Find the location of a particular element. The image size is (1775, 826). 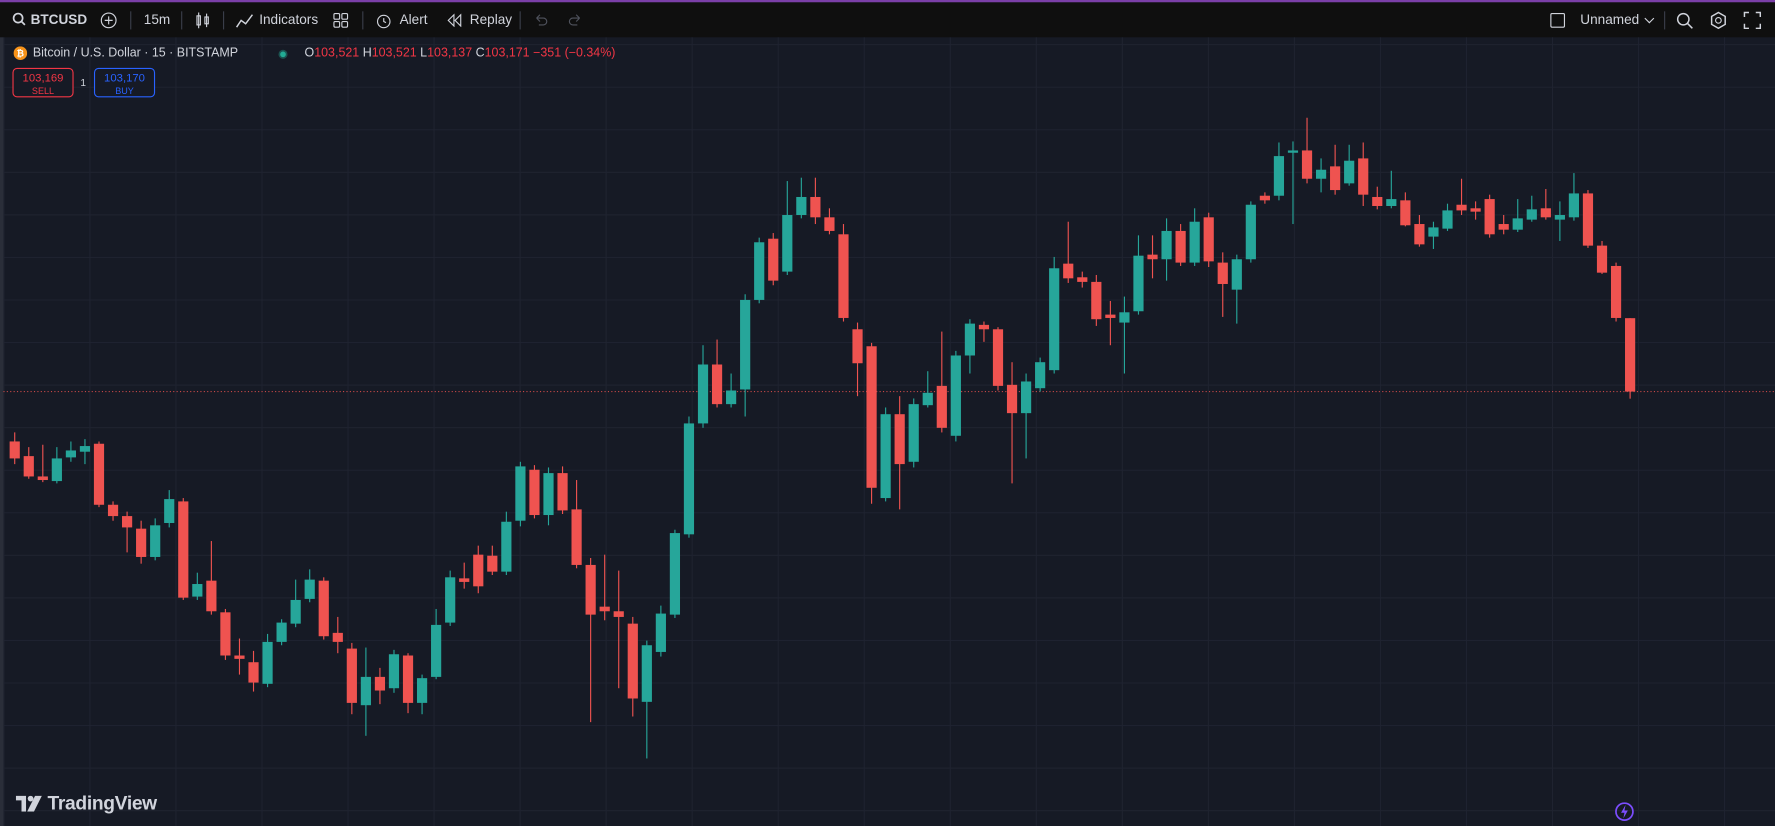

chart-type is located at coordinates (203, 20).